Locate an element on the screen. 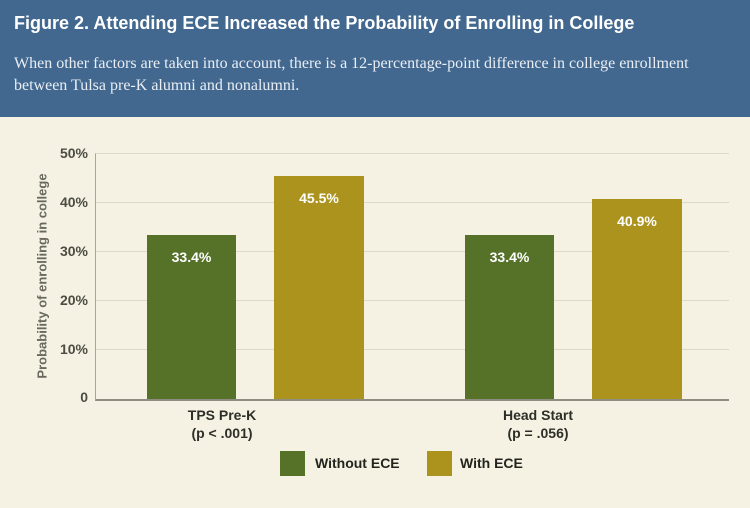 This screenshot has width=750, height=508. legend-label-with-ece: With ECE is located at coordinates (491, 463).